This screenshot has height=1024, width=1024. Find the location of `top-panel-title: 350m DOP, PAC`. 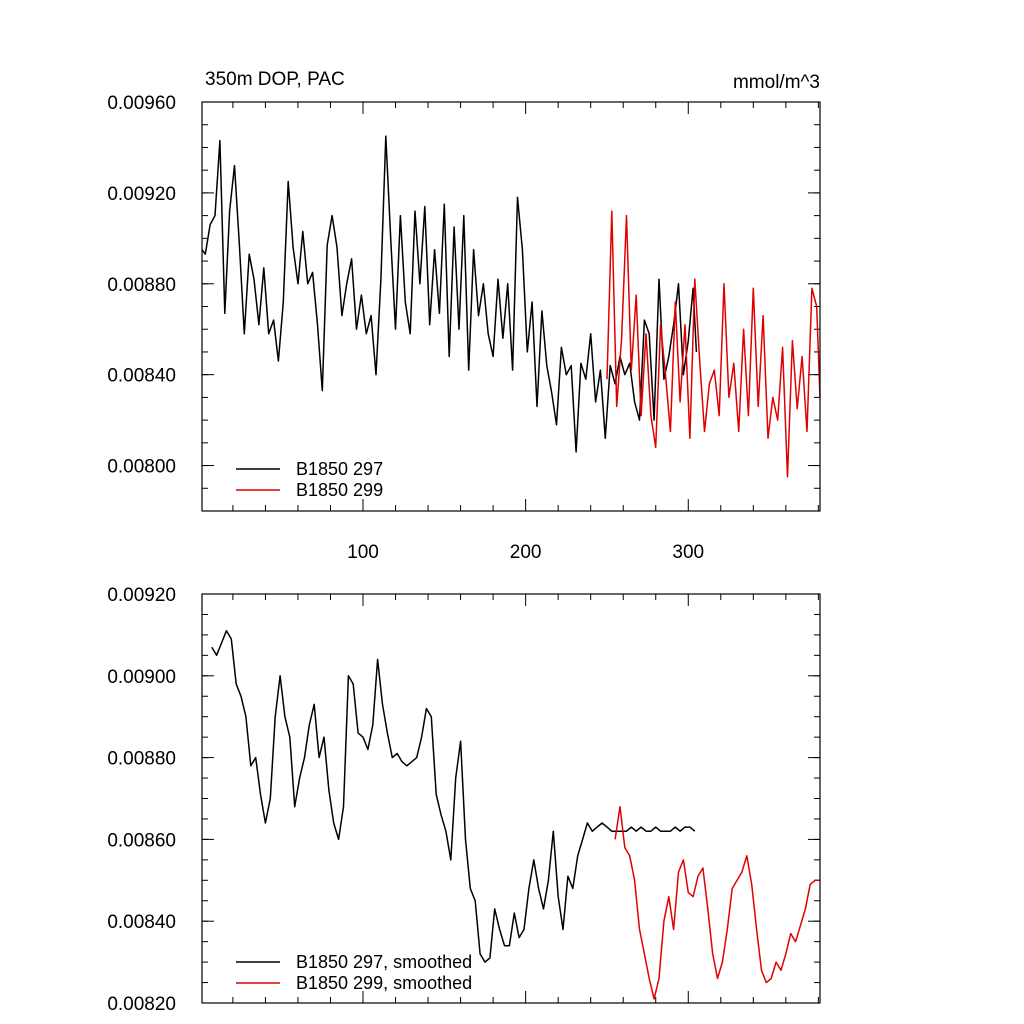

top-panel-title: 350m DOP, PAC is located at coordinates (275, 79).